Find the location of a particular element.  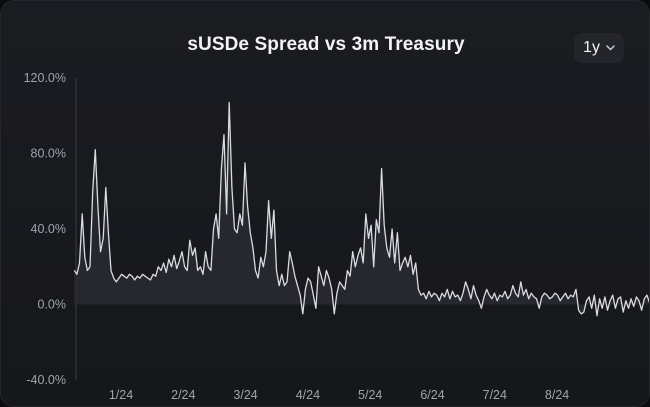

x-tick-label: 7/24 is located at coordinates (495, 395).